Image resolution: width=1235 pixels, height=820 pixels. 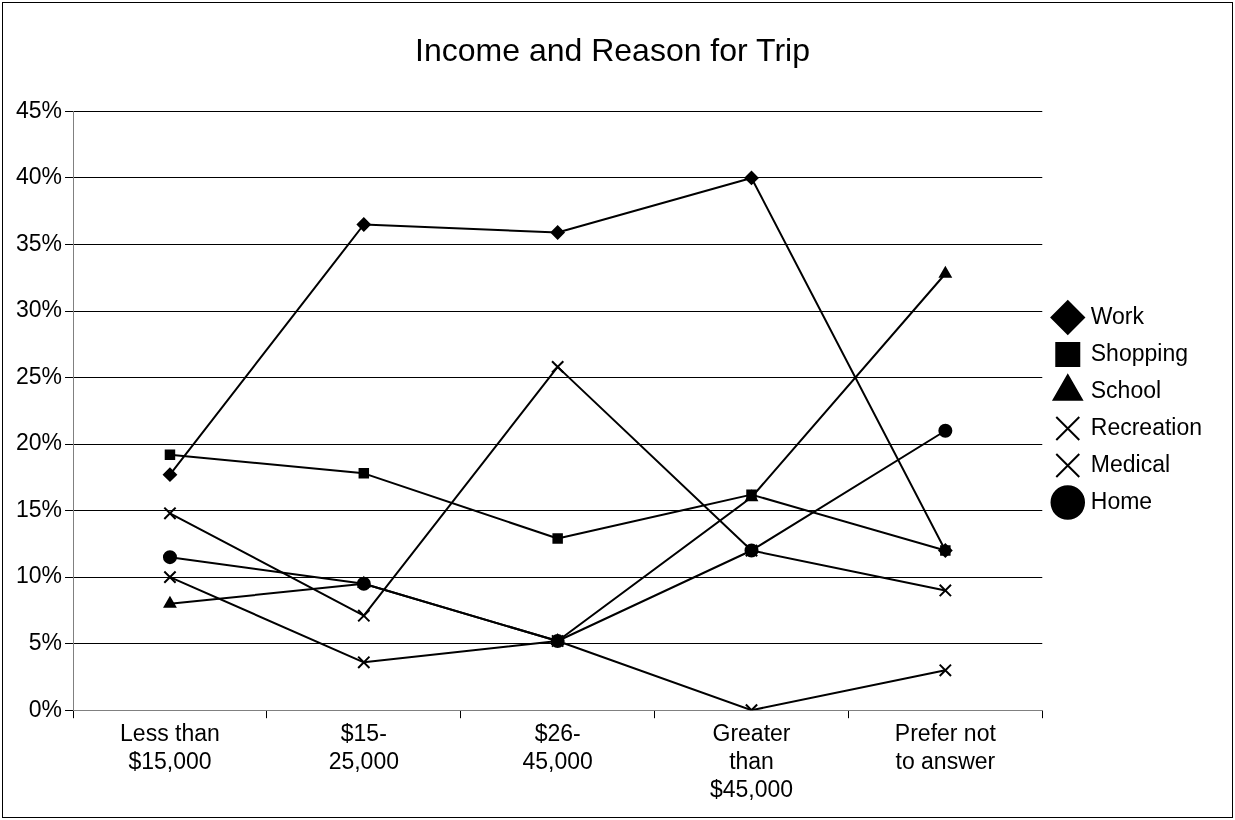 I want to click on y-tick-label: 35%, so click(x=39, y=242).